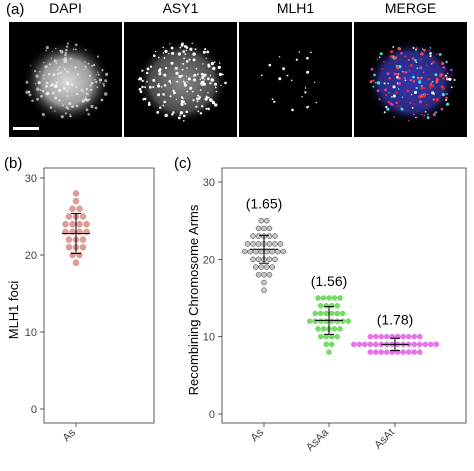  What do you see at coordinates (13, 310) in the screenshot?
I see `chart-b-ylabel: MLH1 foci` at bounding box center [13, 310].